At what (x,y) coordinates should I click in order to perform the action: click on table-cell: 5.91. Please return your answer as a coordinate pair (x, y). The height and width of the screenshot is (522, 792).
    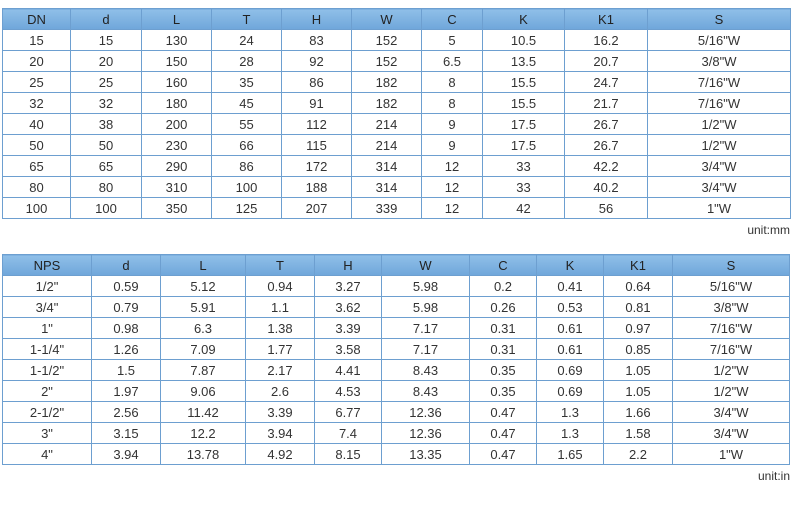
    Looking at the image, I should click on (203, 307).